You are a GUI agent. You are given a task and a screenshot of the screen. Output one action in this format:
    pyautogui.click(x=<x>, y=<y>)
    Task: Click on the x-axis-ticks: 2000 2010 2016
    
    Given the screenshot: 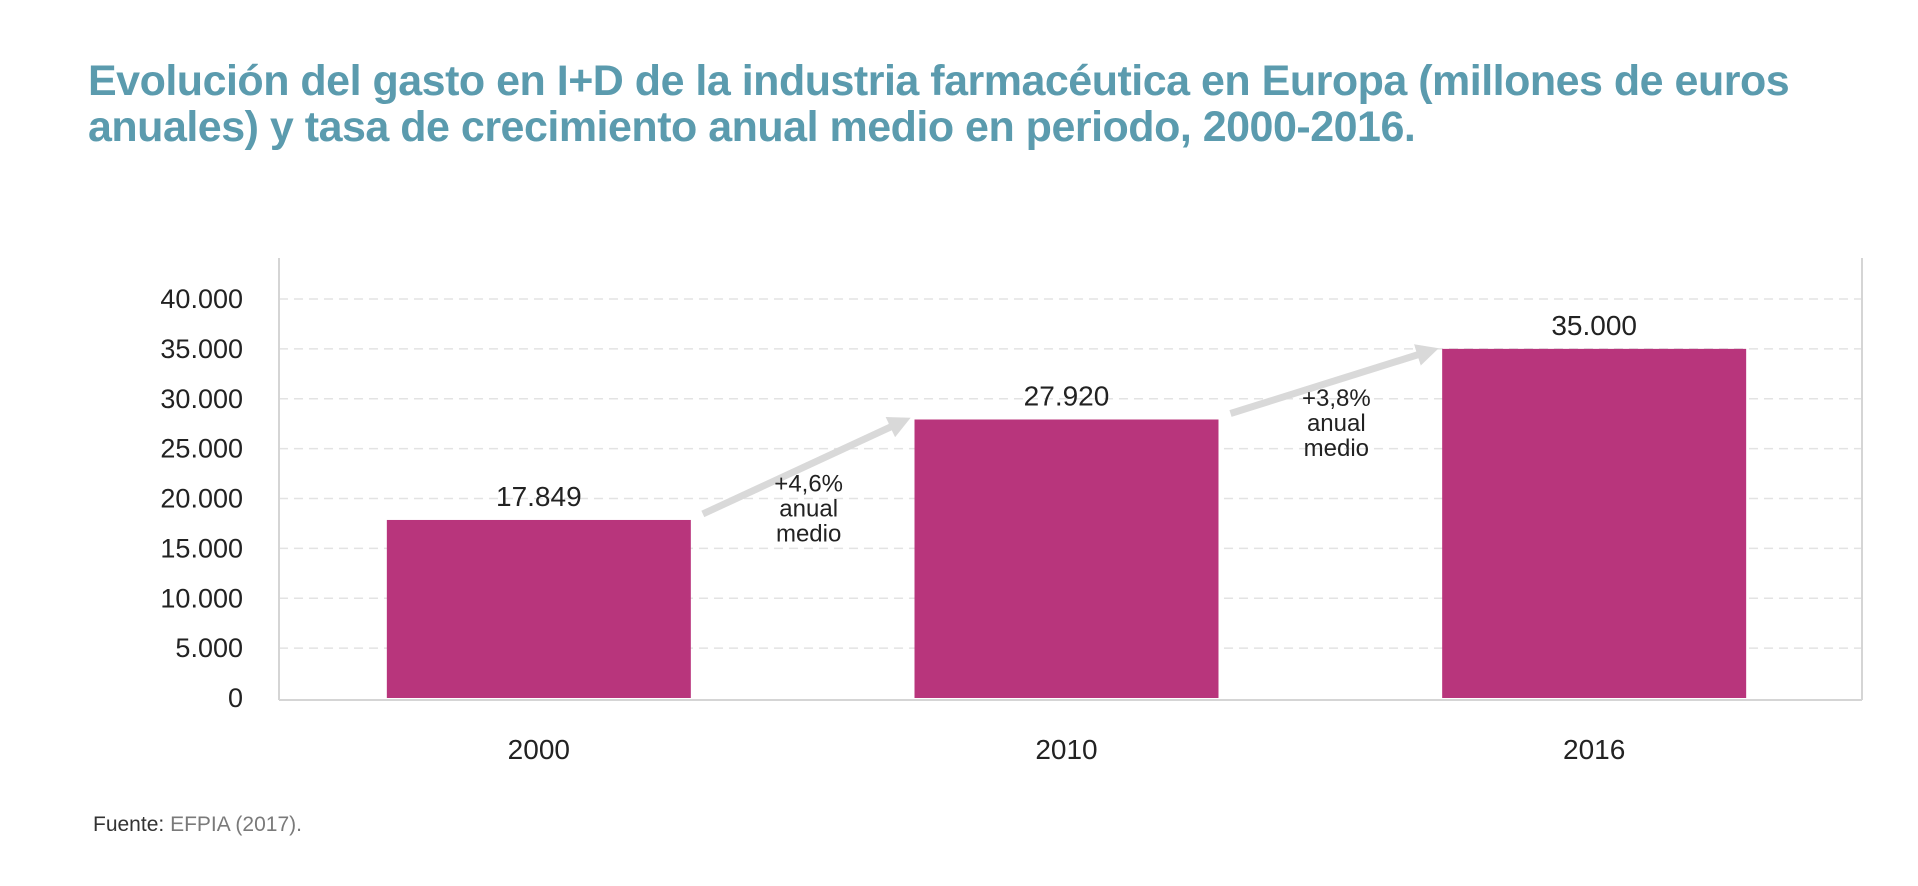 What is the action you would take?
    pyautogui.click(x=1067, y=749)
    